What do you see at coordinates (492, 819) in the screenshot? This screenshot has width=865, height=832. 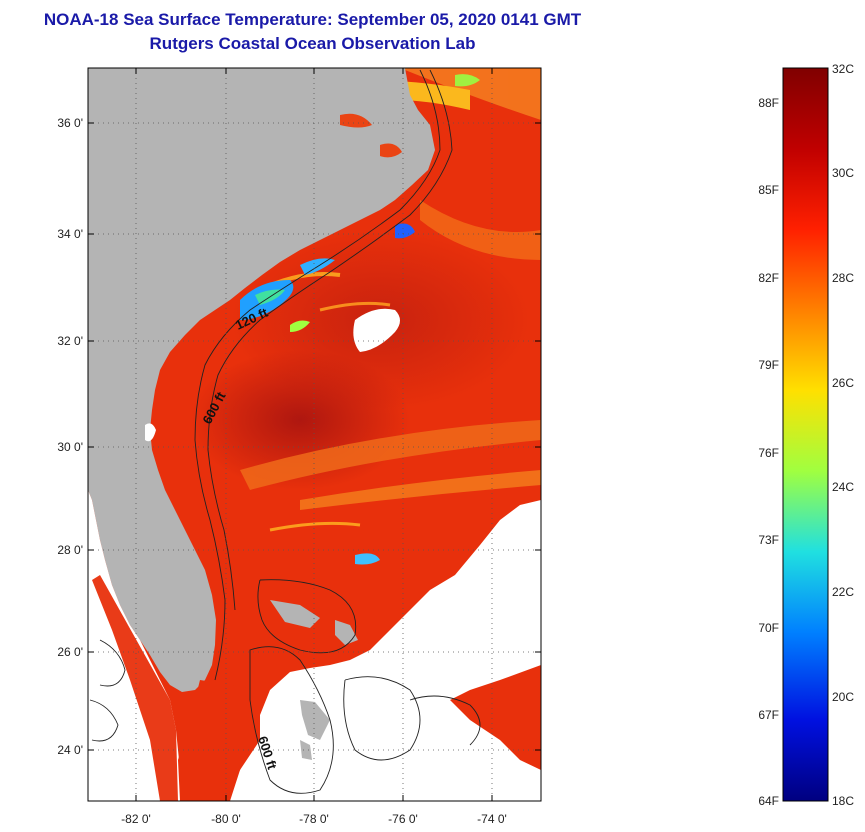 I see `lon-label-74: -74 0'` at bounding box center [492, 819].